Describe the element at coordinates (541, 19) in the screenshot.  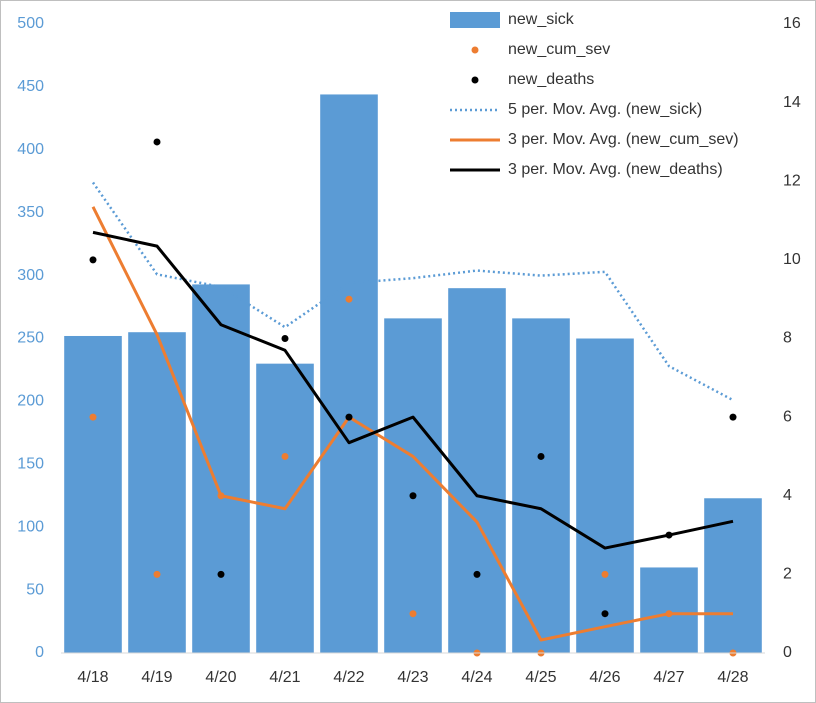
I see `legend-label: new_sick` at that location.